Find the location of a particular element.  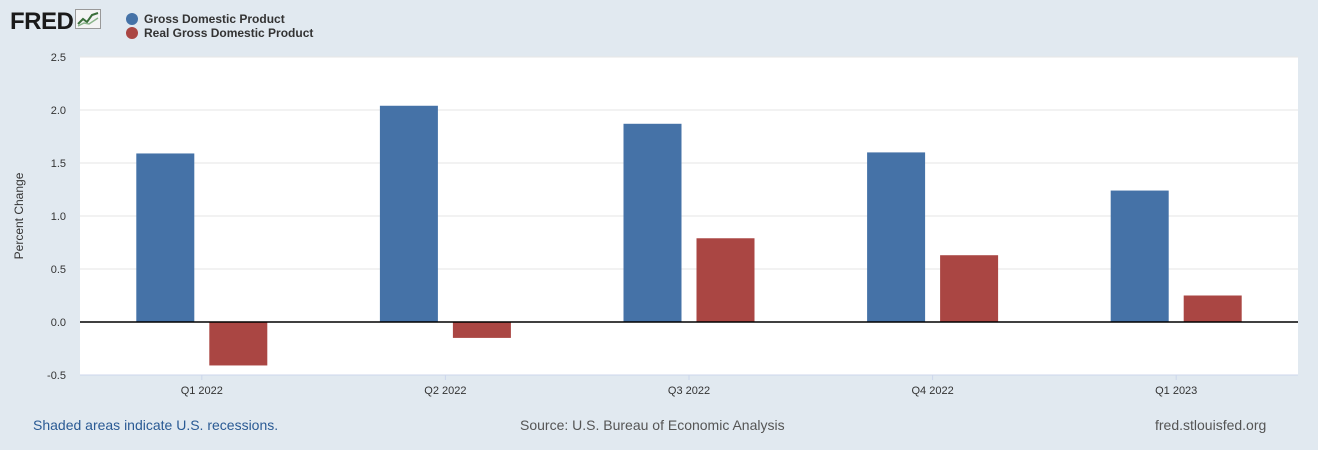

y-tick-label: 1.0 is located at coordinates (58, 217).